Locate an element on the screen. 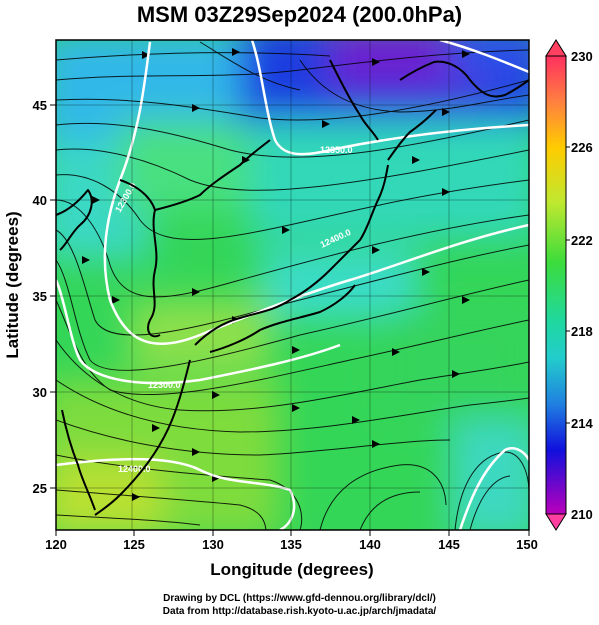  contour-label: 12350.0 is located at coordinates (336, 150).